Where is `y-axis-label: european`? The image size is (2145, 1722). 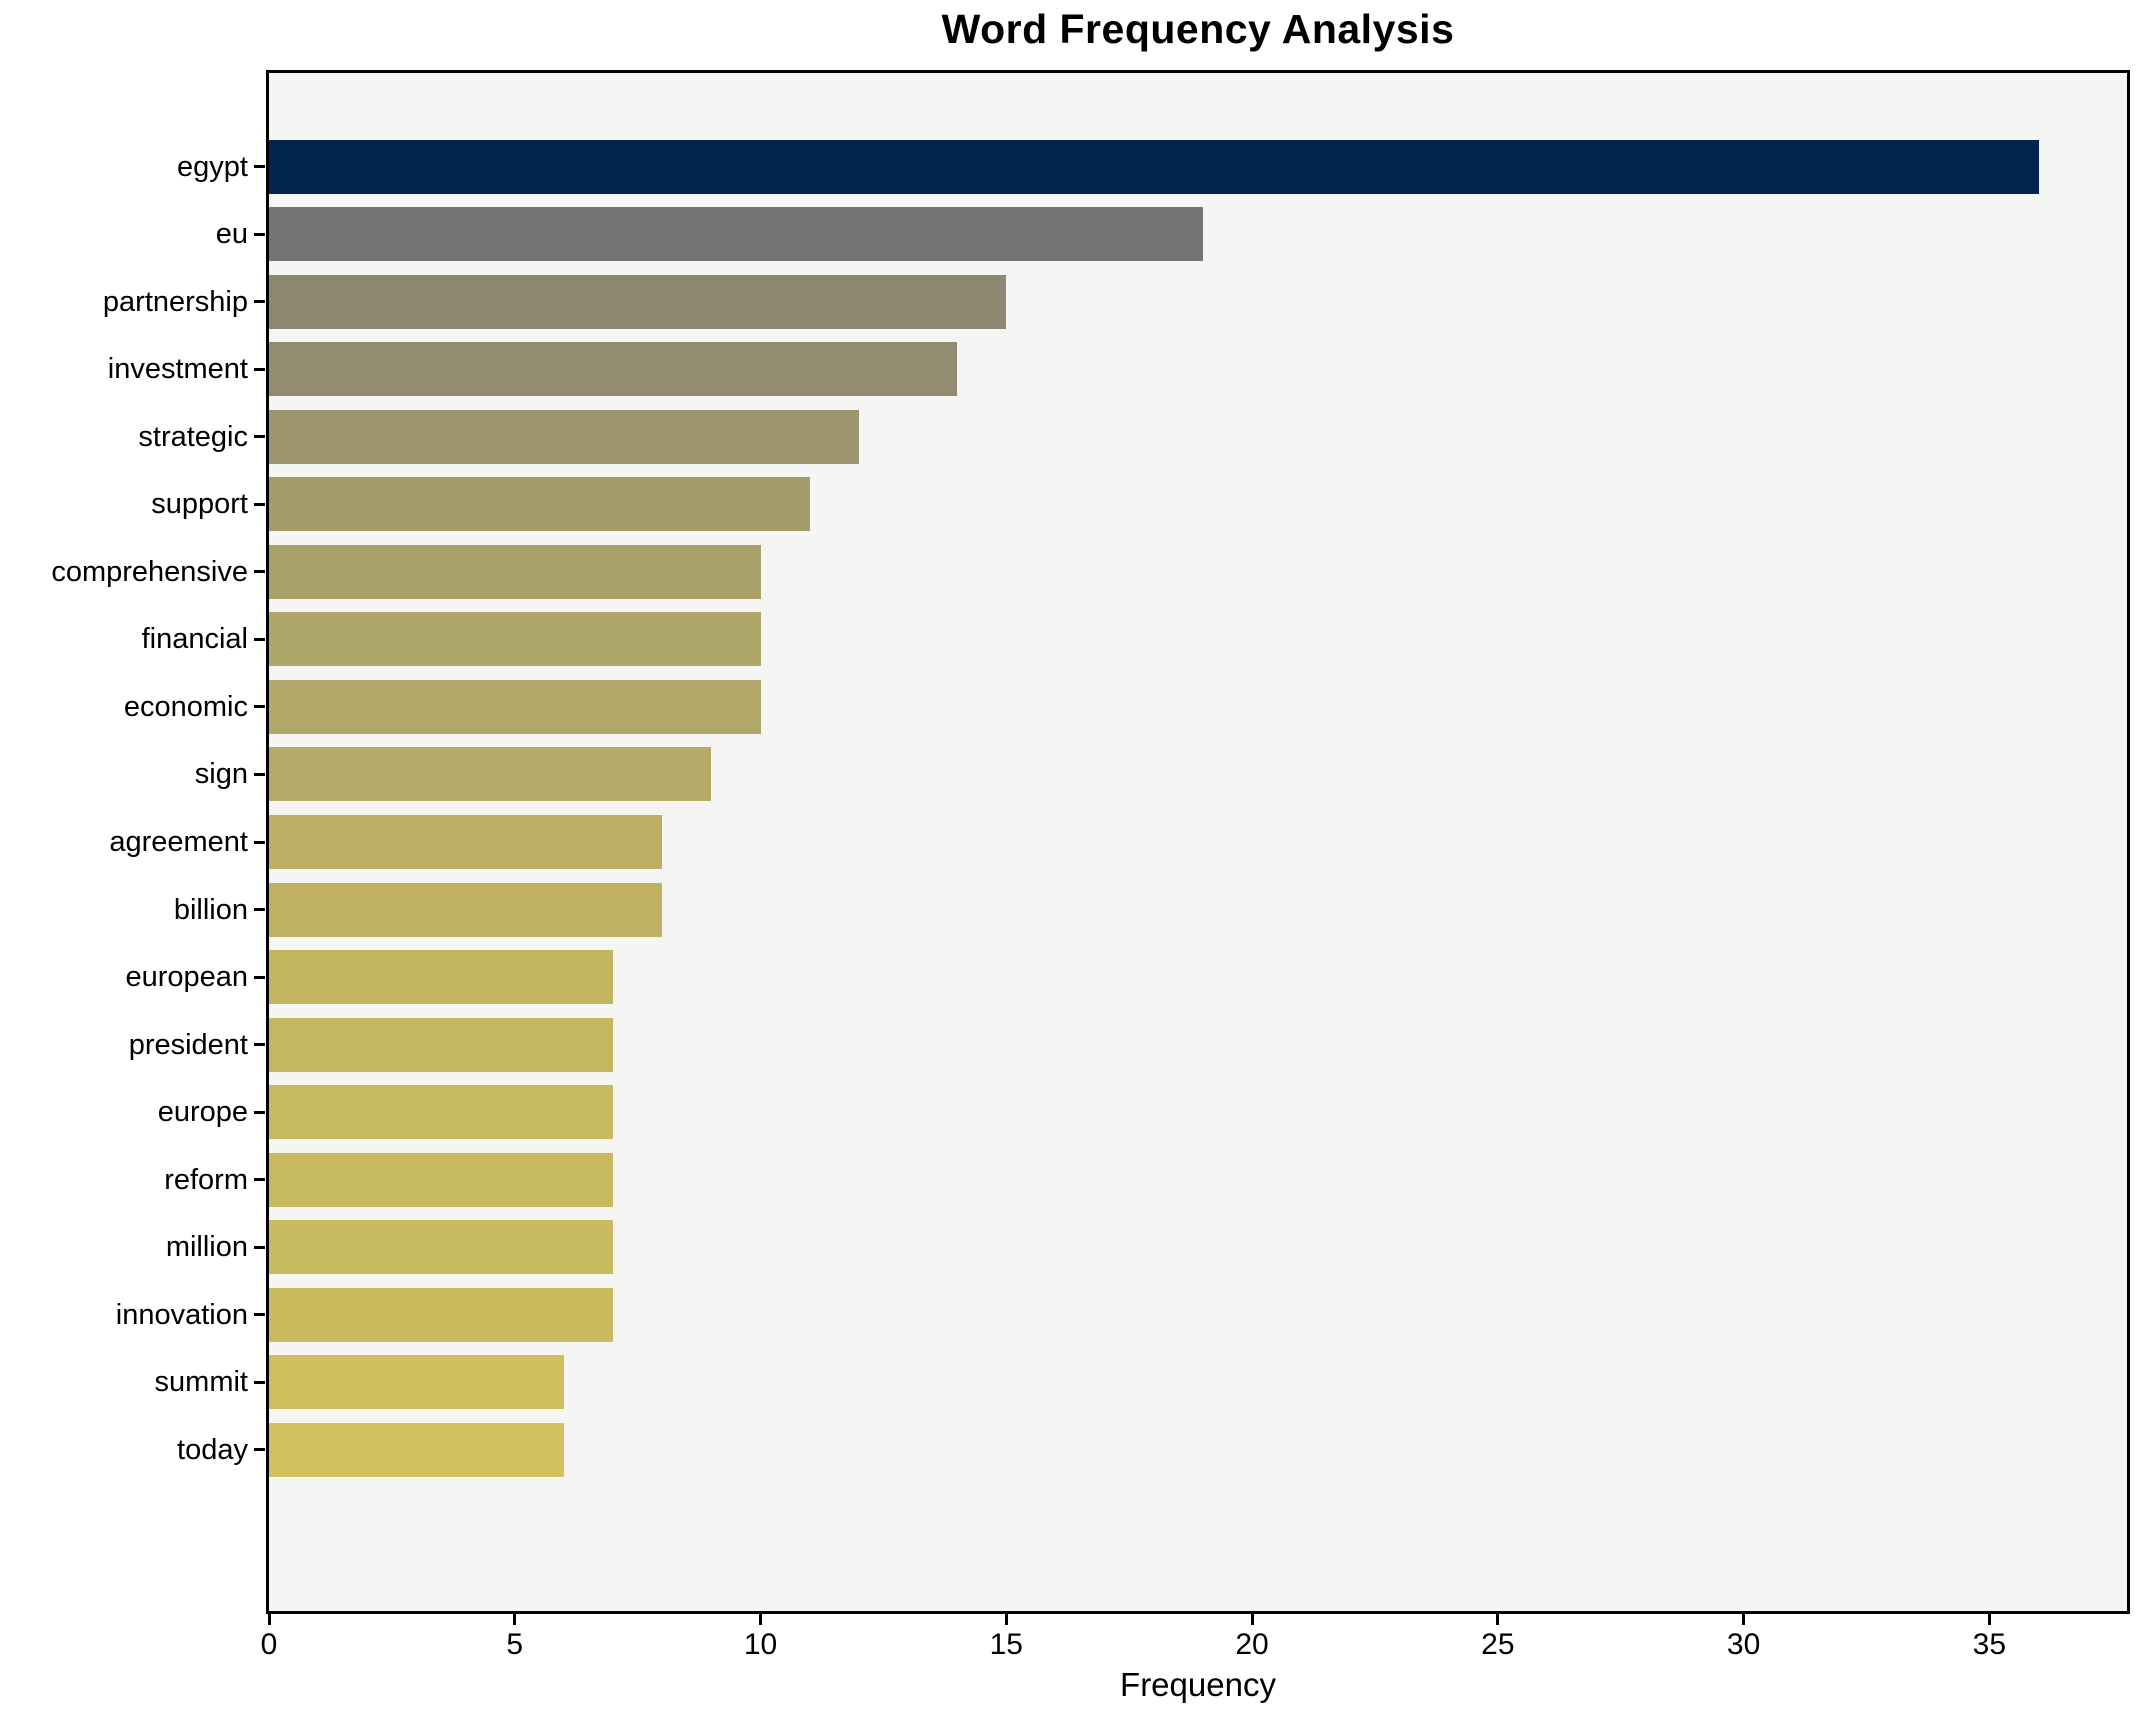 y-axis-label: european is located at coordinates (186, 977).